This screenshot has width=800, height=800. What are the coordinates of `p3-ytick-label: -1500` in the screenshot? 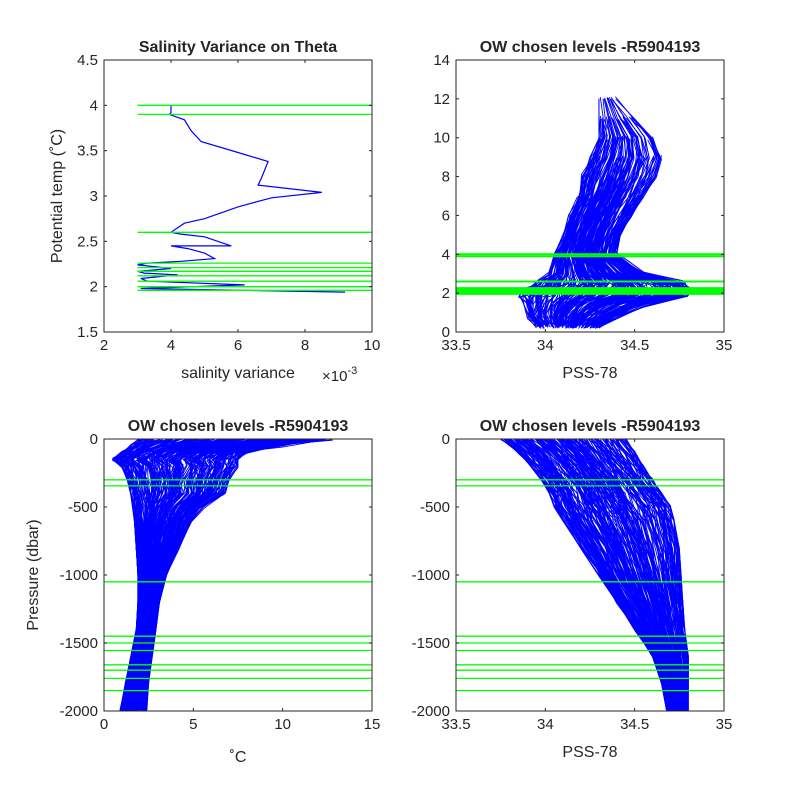 It's located at (79, 643).